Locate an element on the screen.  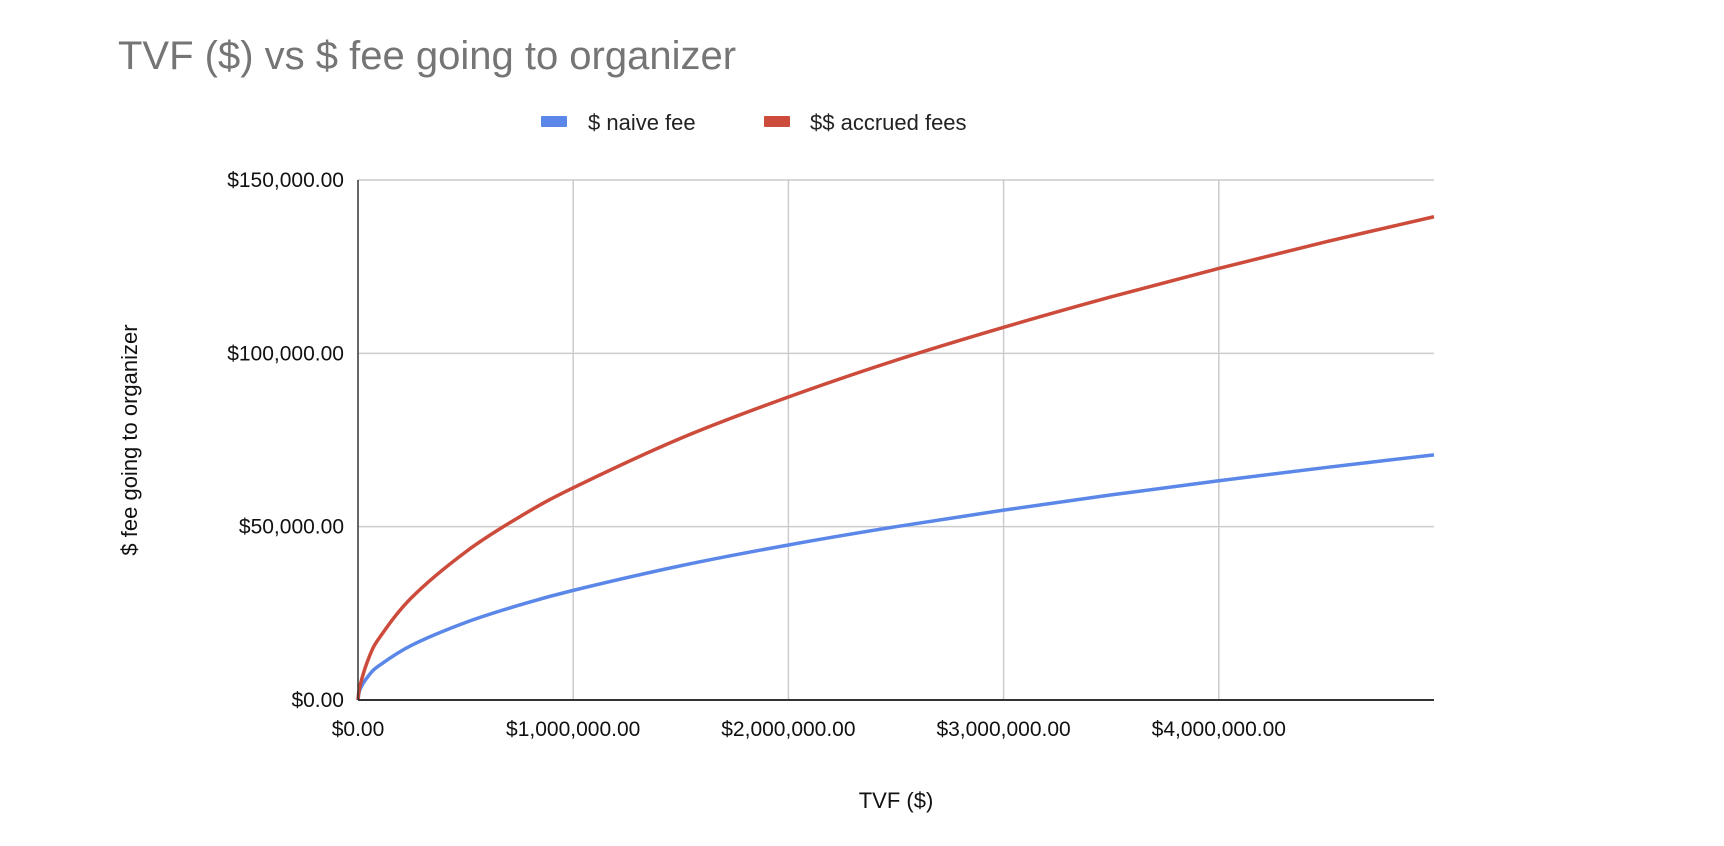
legend-swatch-naive-fee is located at coordinates (554, 121).